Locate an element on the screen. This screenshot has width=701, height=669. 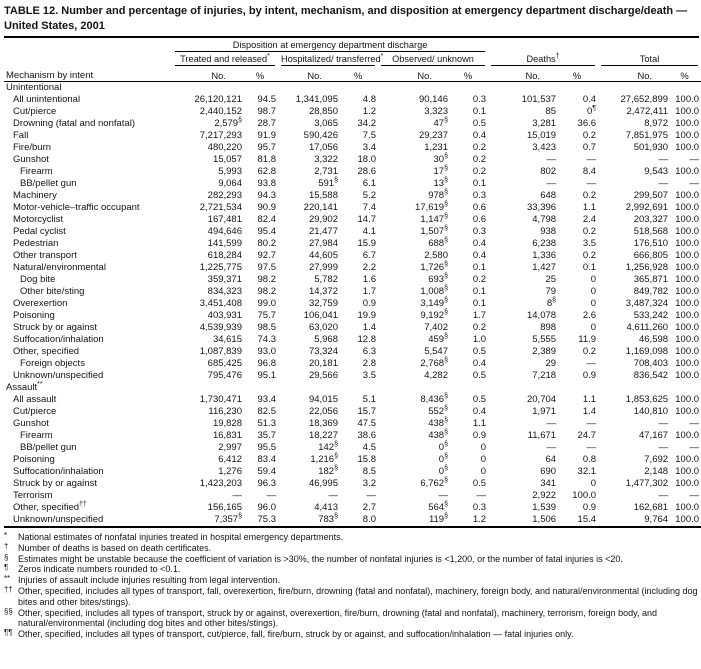
cell-percent: 3.4 is located at coordinates (369, 148).